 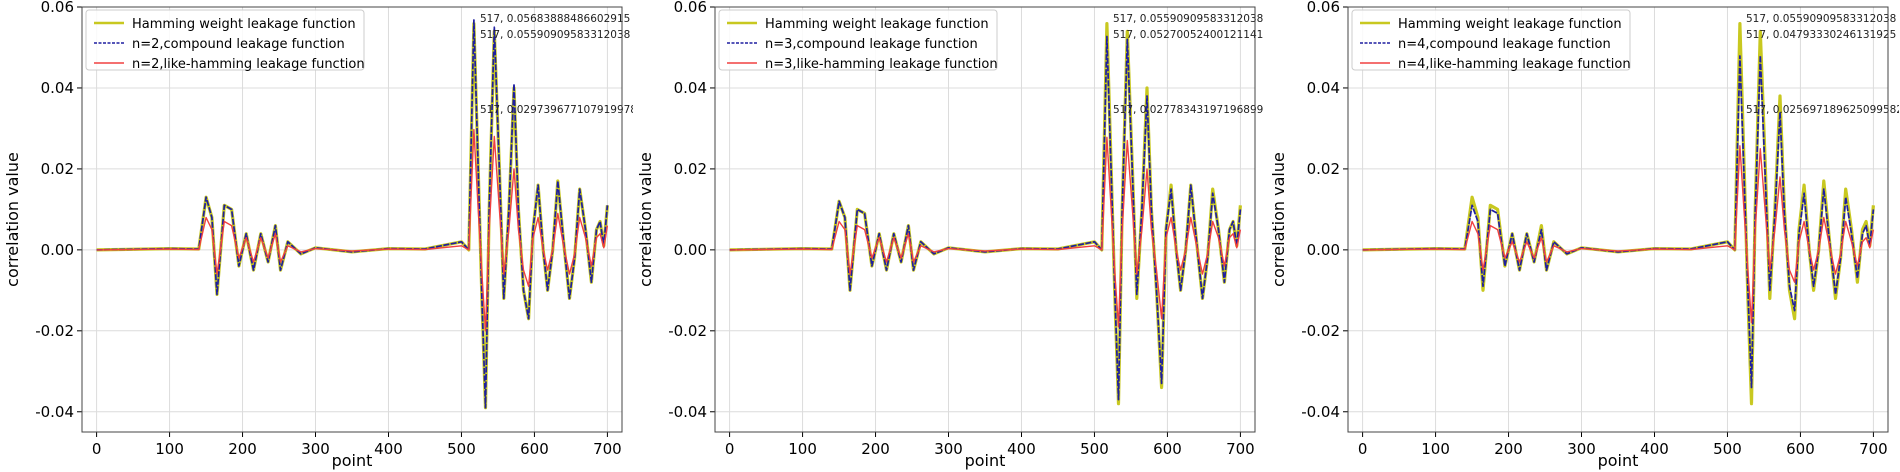 What do you see at coordinates (248, 64) in the screenshot?
I see `legend-entry: n=2,like-hamming leakage function` at bounding box center [248, 64].